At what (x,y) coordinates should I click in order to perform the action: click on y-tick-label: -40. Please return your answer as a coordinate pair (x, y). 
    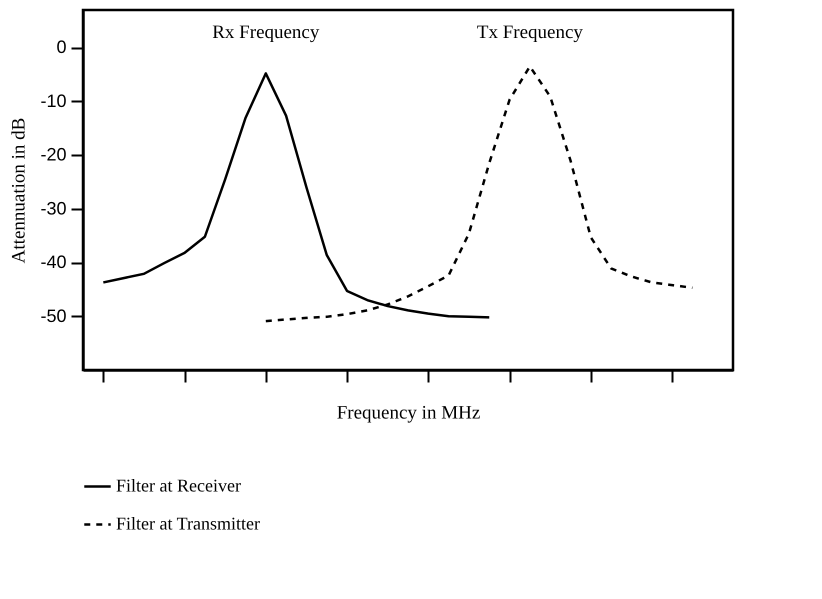
    Looking at the image, I should click on (53, 262).